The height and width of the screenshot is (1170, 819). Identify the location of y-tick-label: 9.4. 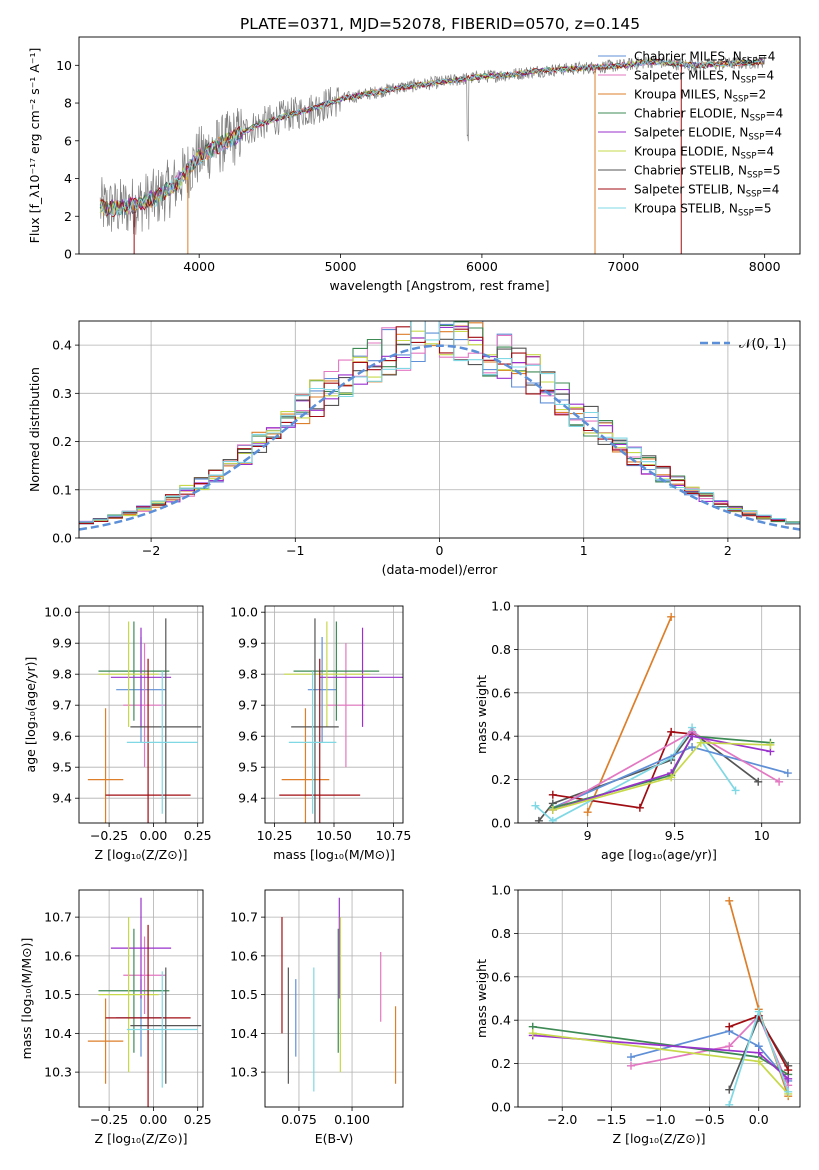
(248, 798).